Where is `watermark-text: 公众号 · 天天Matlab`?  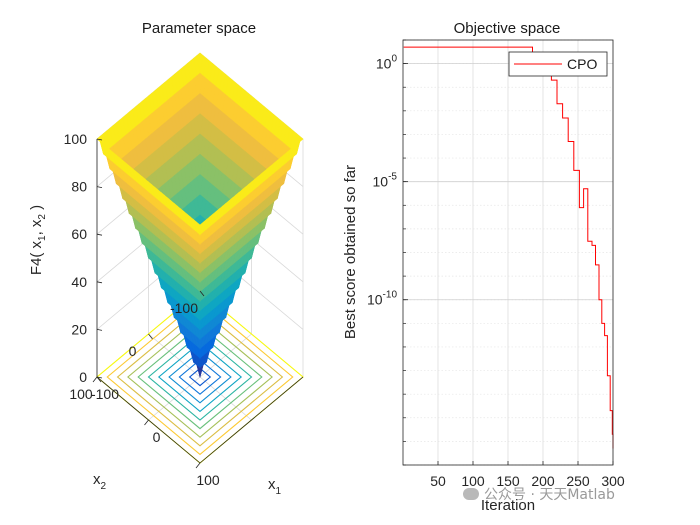
watermark-text: 公众号 · 天天Matlab is located at coordinates (549, 495).